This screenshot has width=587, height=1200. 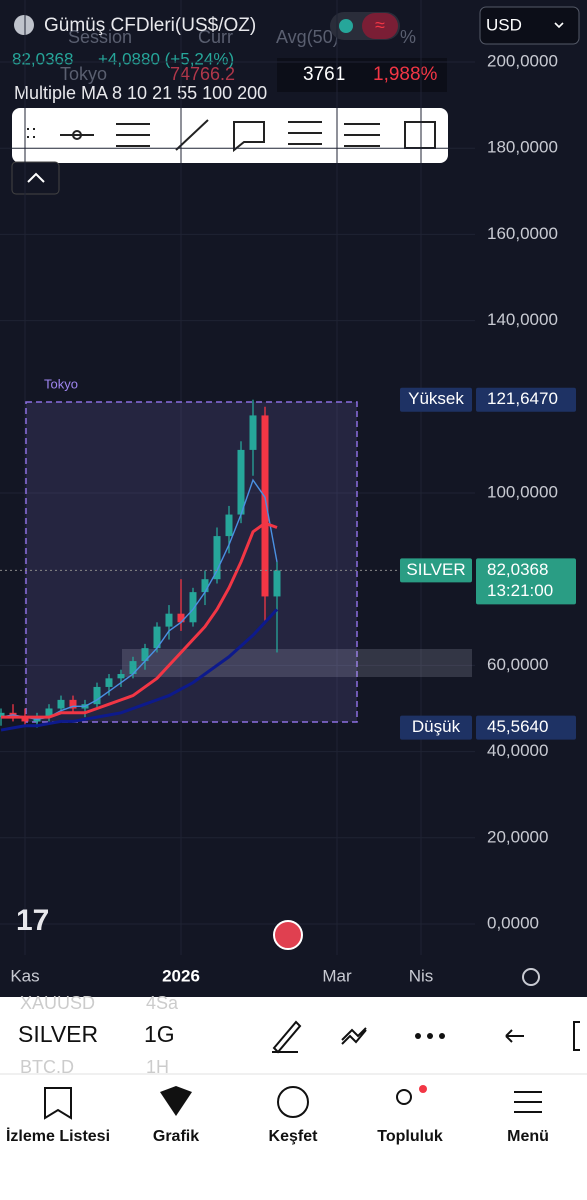 I want to click on y-tick-label: 20,0000, so click(x=517, y=836).